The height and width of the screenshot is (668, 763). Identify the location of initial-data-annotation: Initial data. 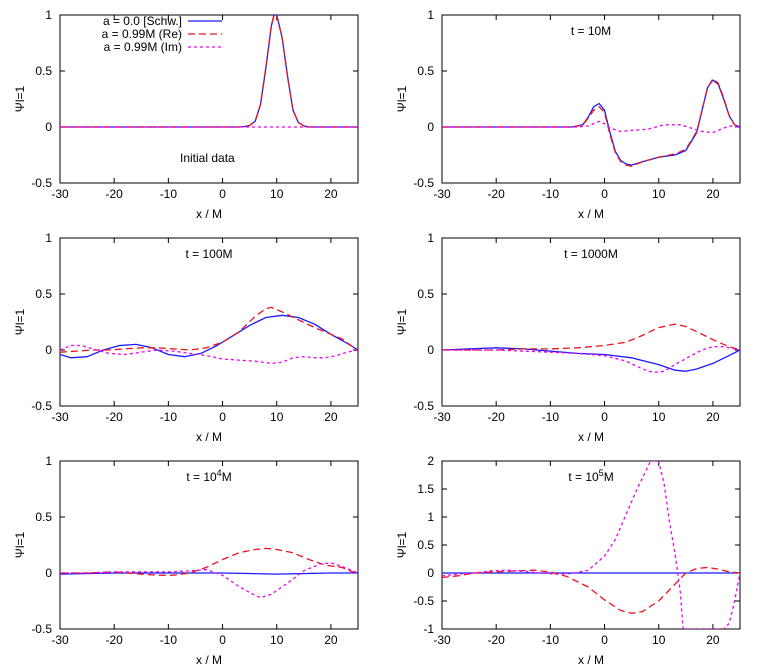
(207, 158).